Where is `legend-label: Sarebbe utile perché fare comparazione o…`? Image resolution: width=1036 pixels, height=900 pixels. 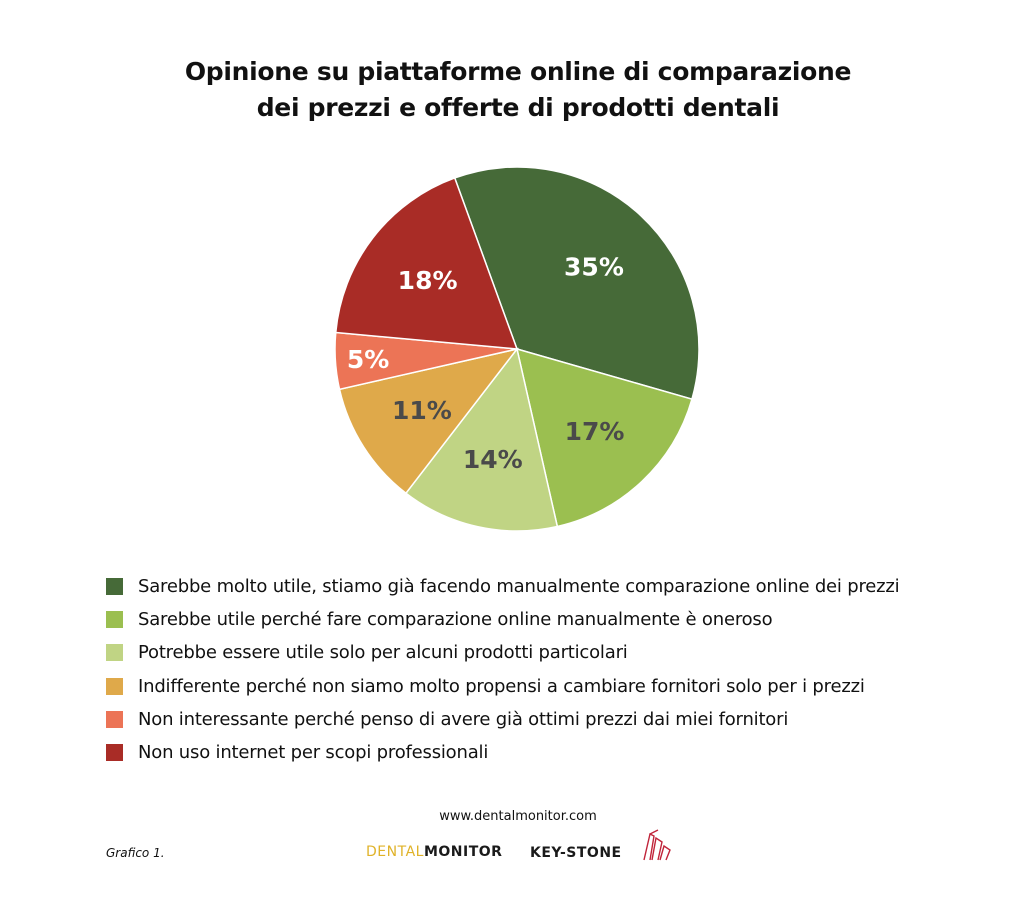
legend-label: Sarebbe utile perché fare comparazione o… is located at coordinates (455, 620).